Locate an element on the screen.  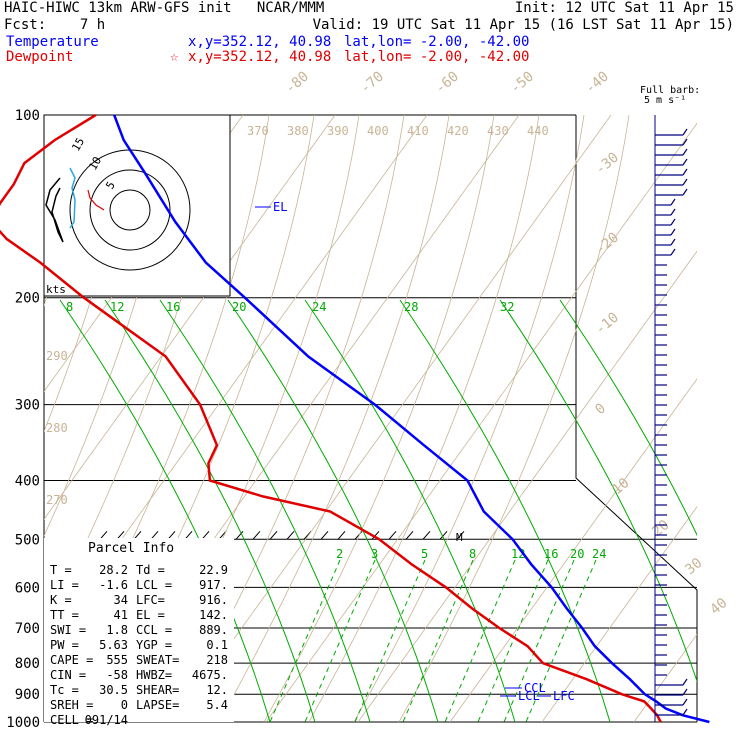
pressure-tick-label: 600 is located at coordinates (27, 588).